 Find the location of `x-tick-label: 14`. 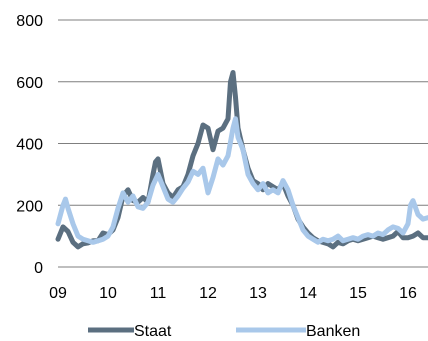

x-tick-label: 14 is located at coordinates (308, 293).